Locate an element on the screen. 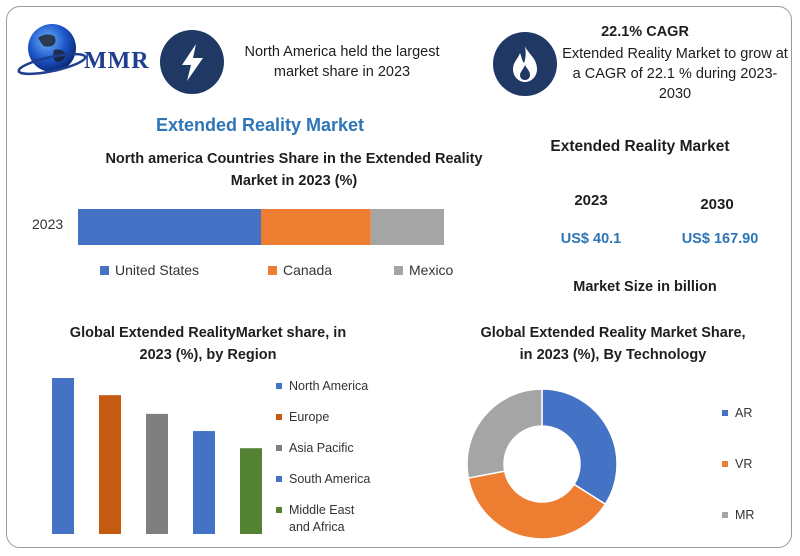  legend-mexico: Mexico is located at coordinates (423, 270).